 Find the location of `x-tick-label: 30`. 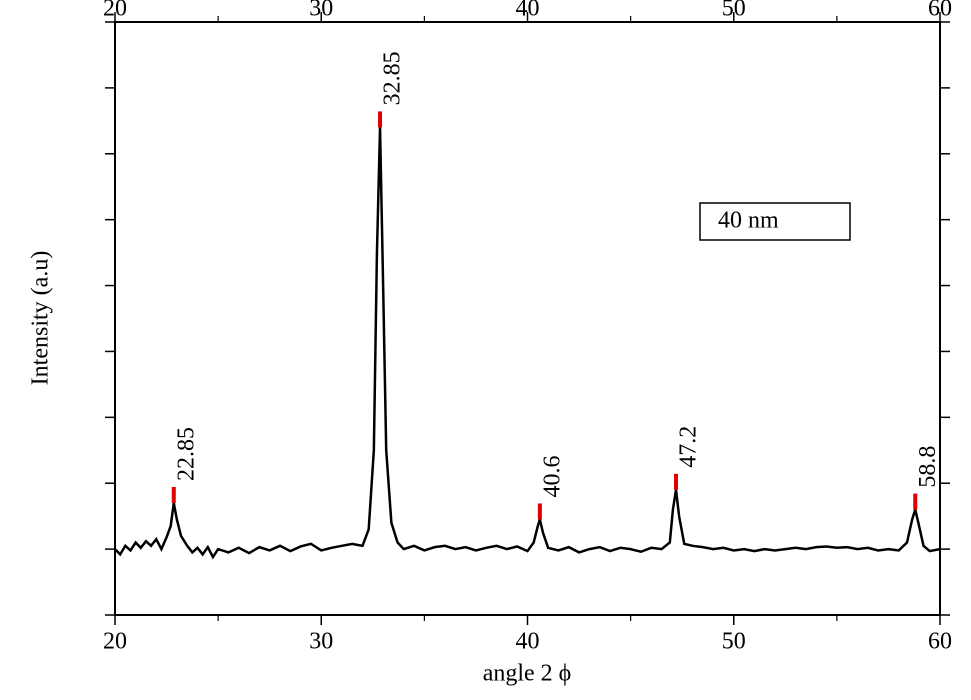

x-tick-label: 30 is located at coordinates (321, 642).